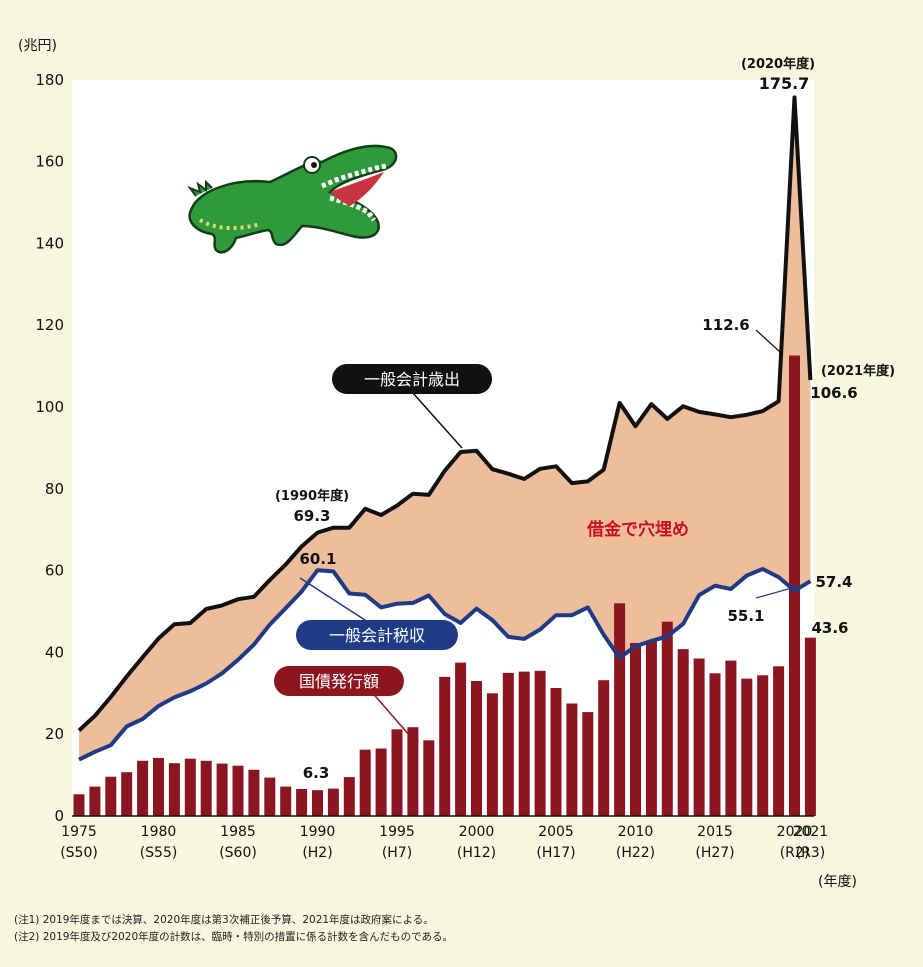 The image size is (923, 967). I want to click on annotation-2020-year: (2020年度), so click(778, 64).